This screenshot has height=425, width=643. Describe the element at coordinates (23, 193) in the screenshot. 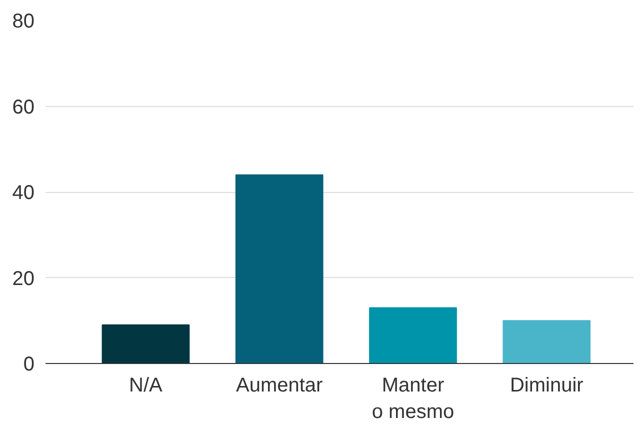

I see `y-tick-label: 40` at that location.